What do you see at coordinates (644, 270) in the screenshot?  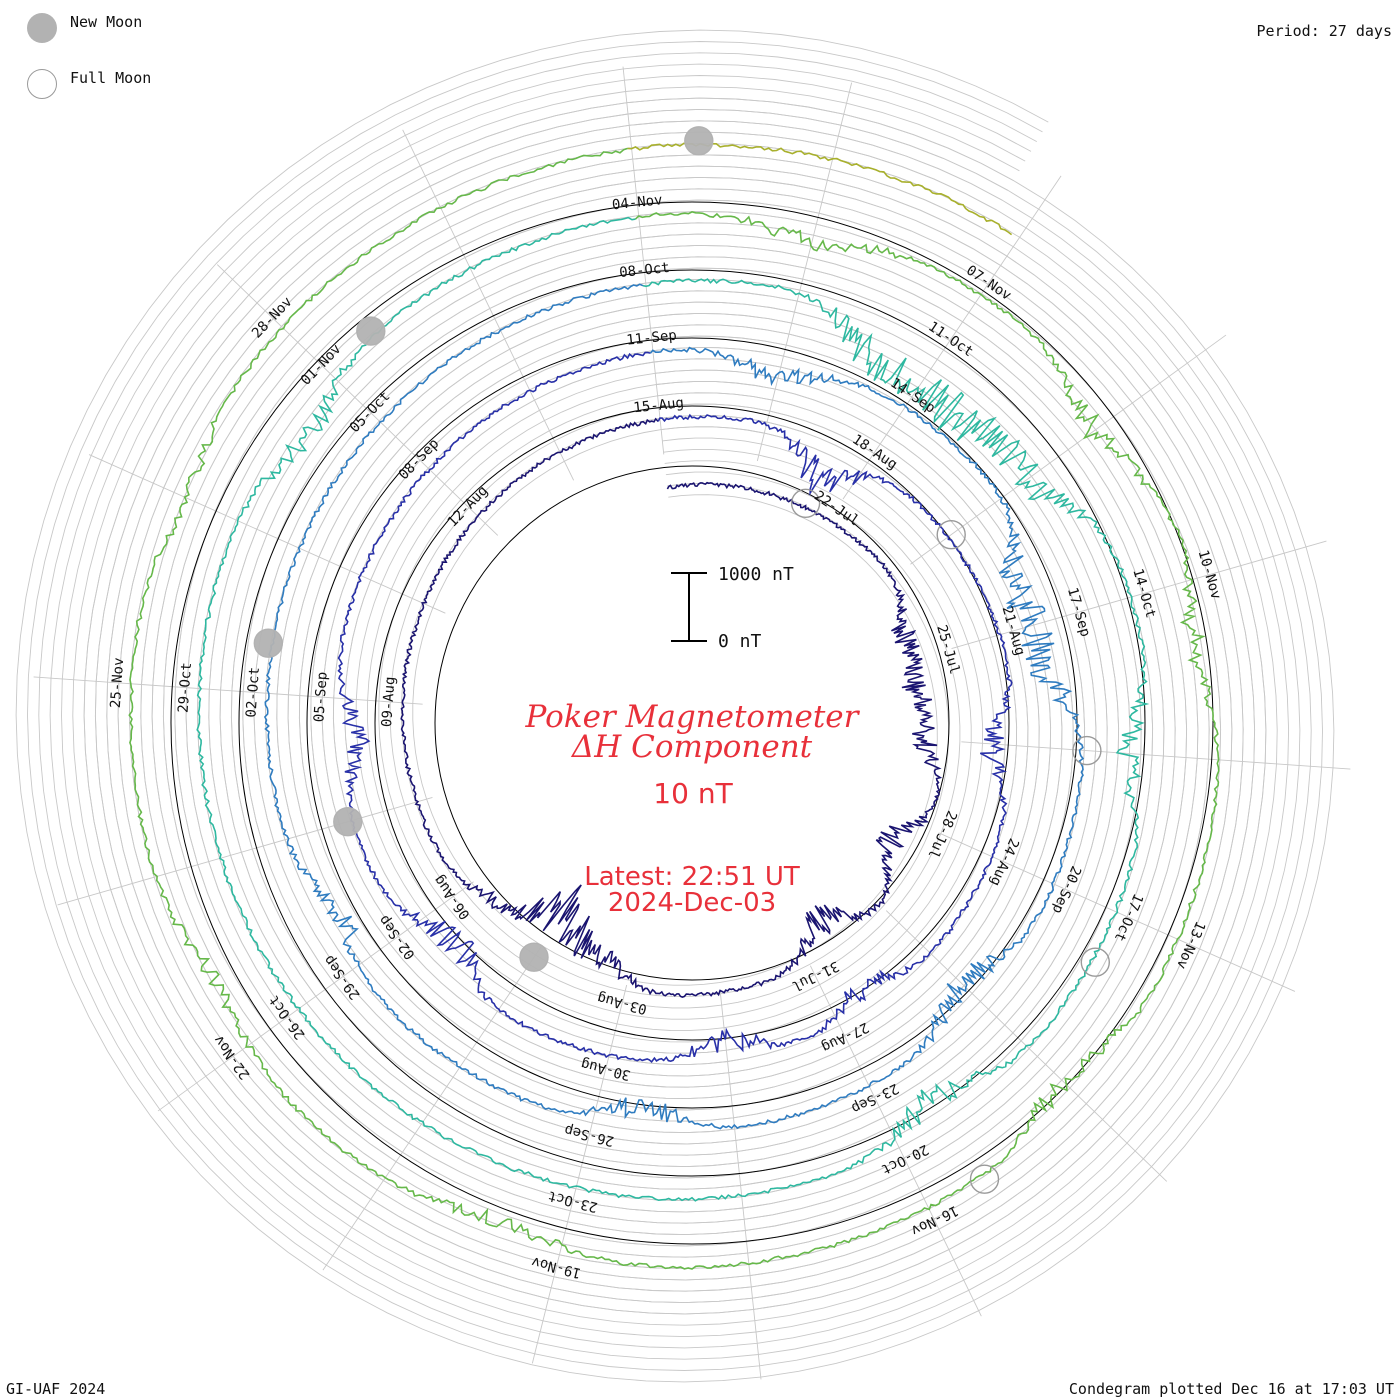 I see `date-label: 08-Oct` at bounding box center [644, 270].